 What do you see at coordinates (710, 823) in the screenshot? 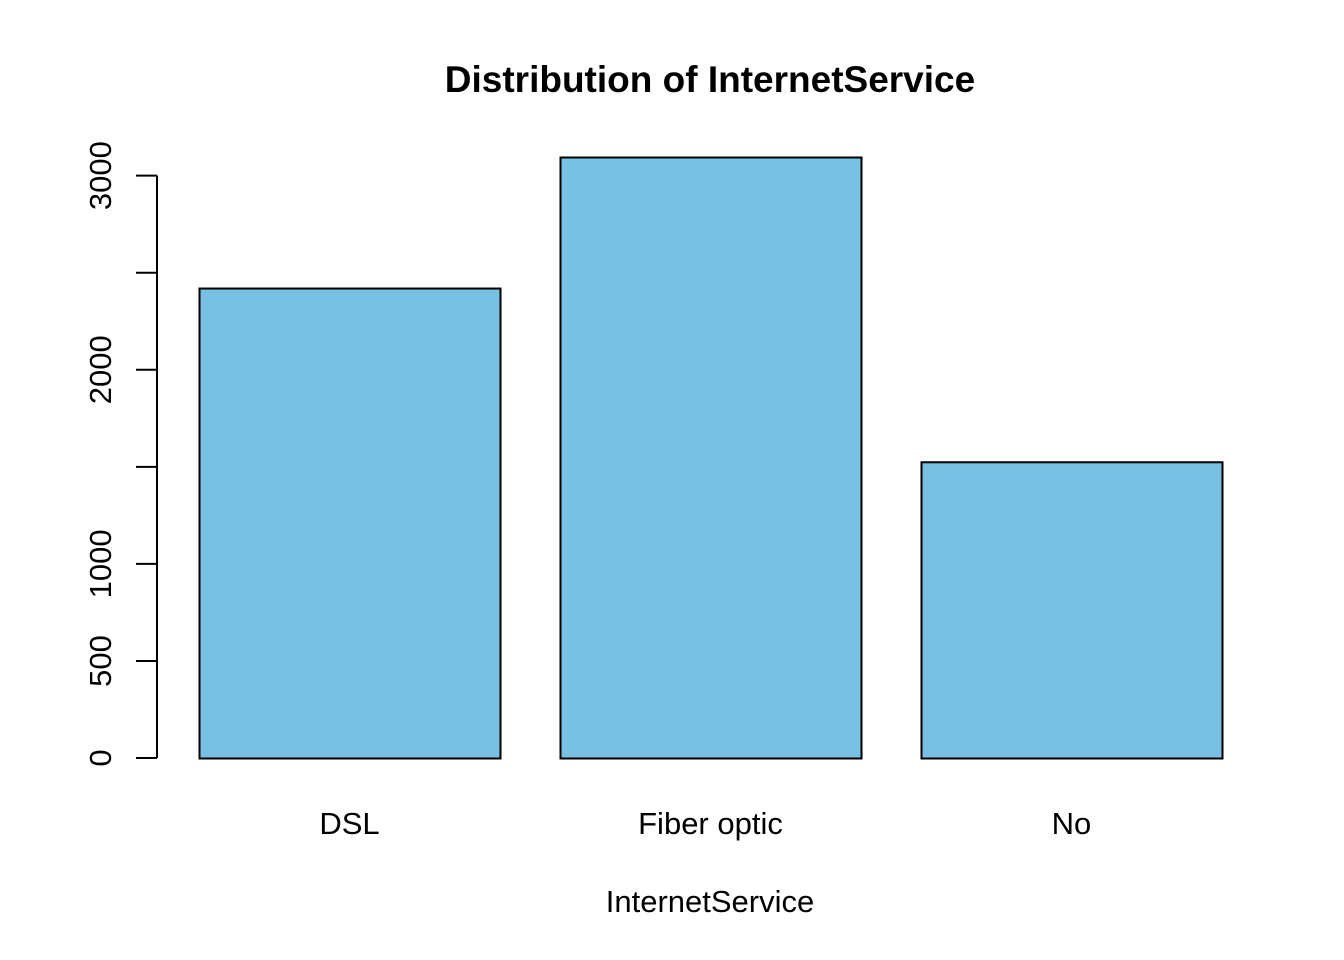
I see `x-tick-label: Fiber optic` at bounding box center [710, 823].